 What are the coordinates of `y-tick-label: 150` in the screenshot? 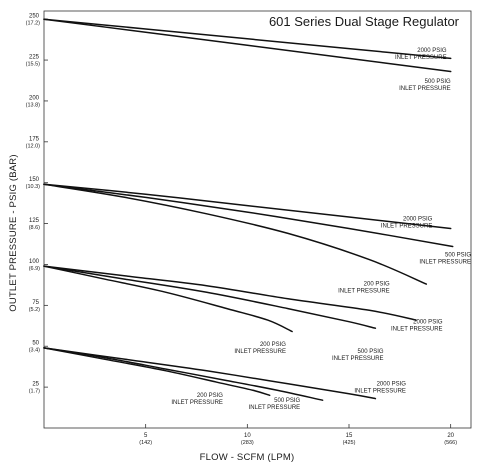 It's located at (34, 180).